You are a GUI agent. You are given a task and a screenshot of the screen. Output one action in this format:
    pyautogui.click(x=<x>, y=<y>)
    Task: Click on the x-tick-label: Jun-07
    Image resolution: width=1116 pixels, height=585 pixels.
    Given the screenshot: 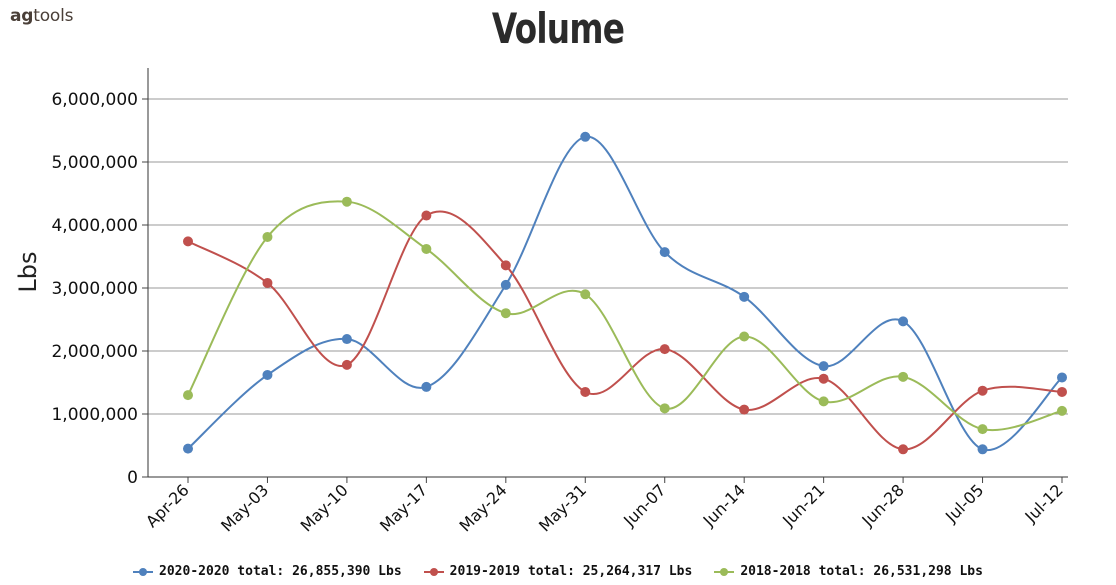 What is the action you would take?
    pyautogui.click(x=644, y=505)
    